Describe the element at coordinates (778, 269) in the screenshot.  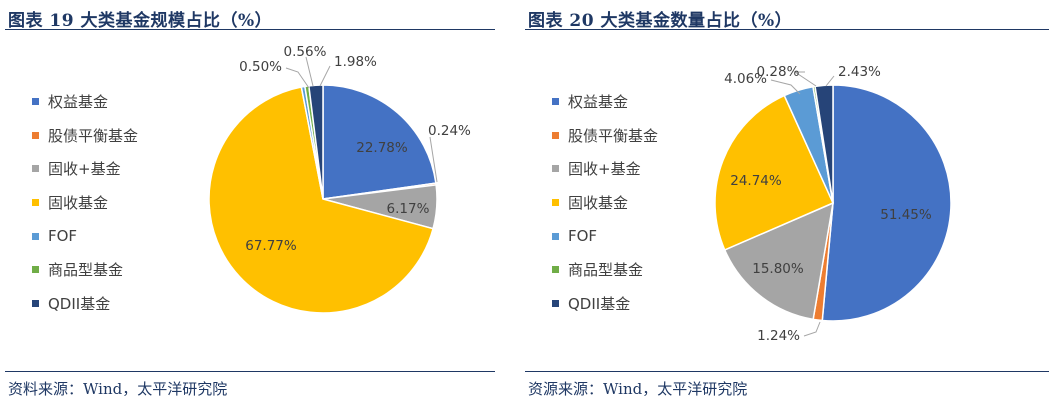
I see `data-label-3: 15.80%` at that location.